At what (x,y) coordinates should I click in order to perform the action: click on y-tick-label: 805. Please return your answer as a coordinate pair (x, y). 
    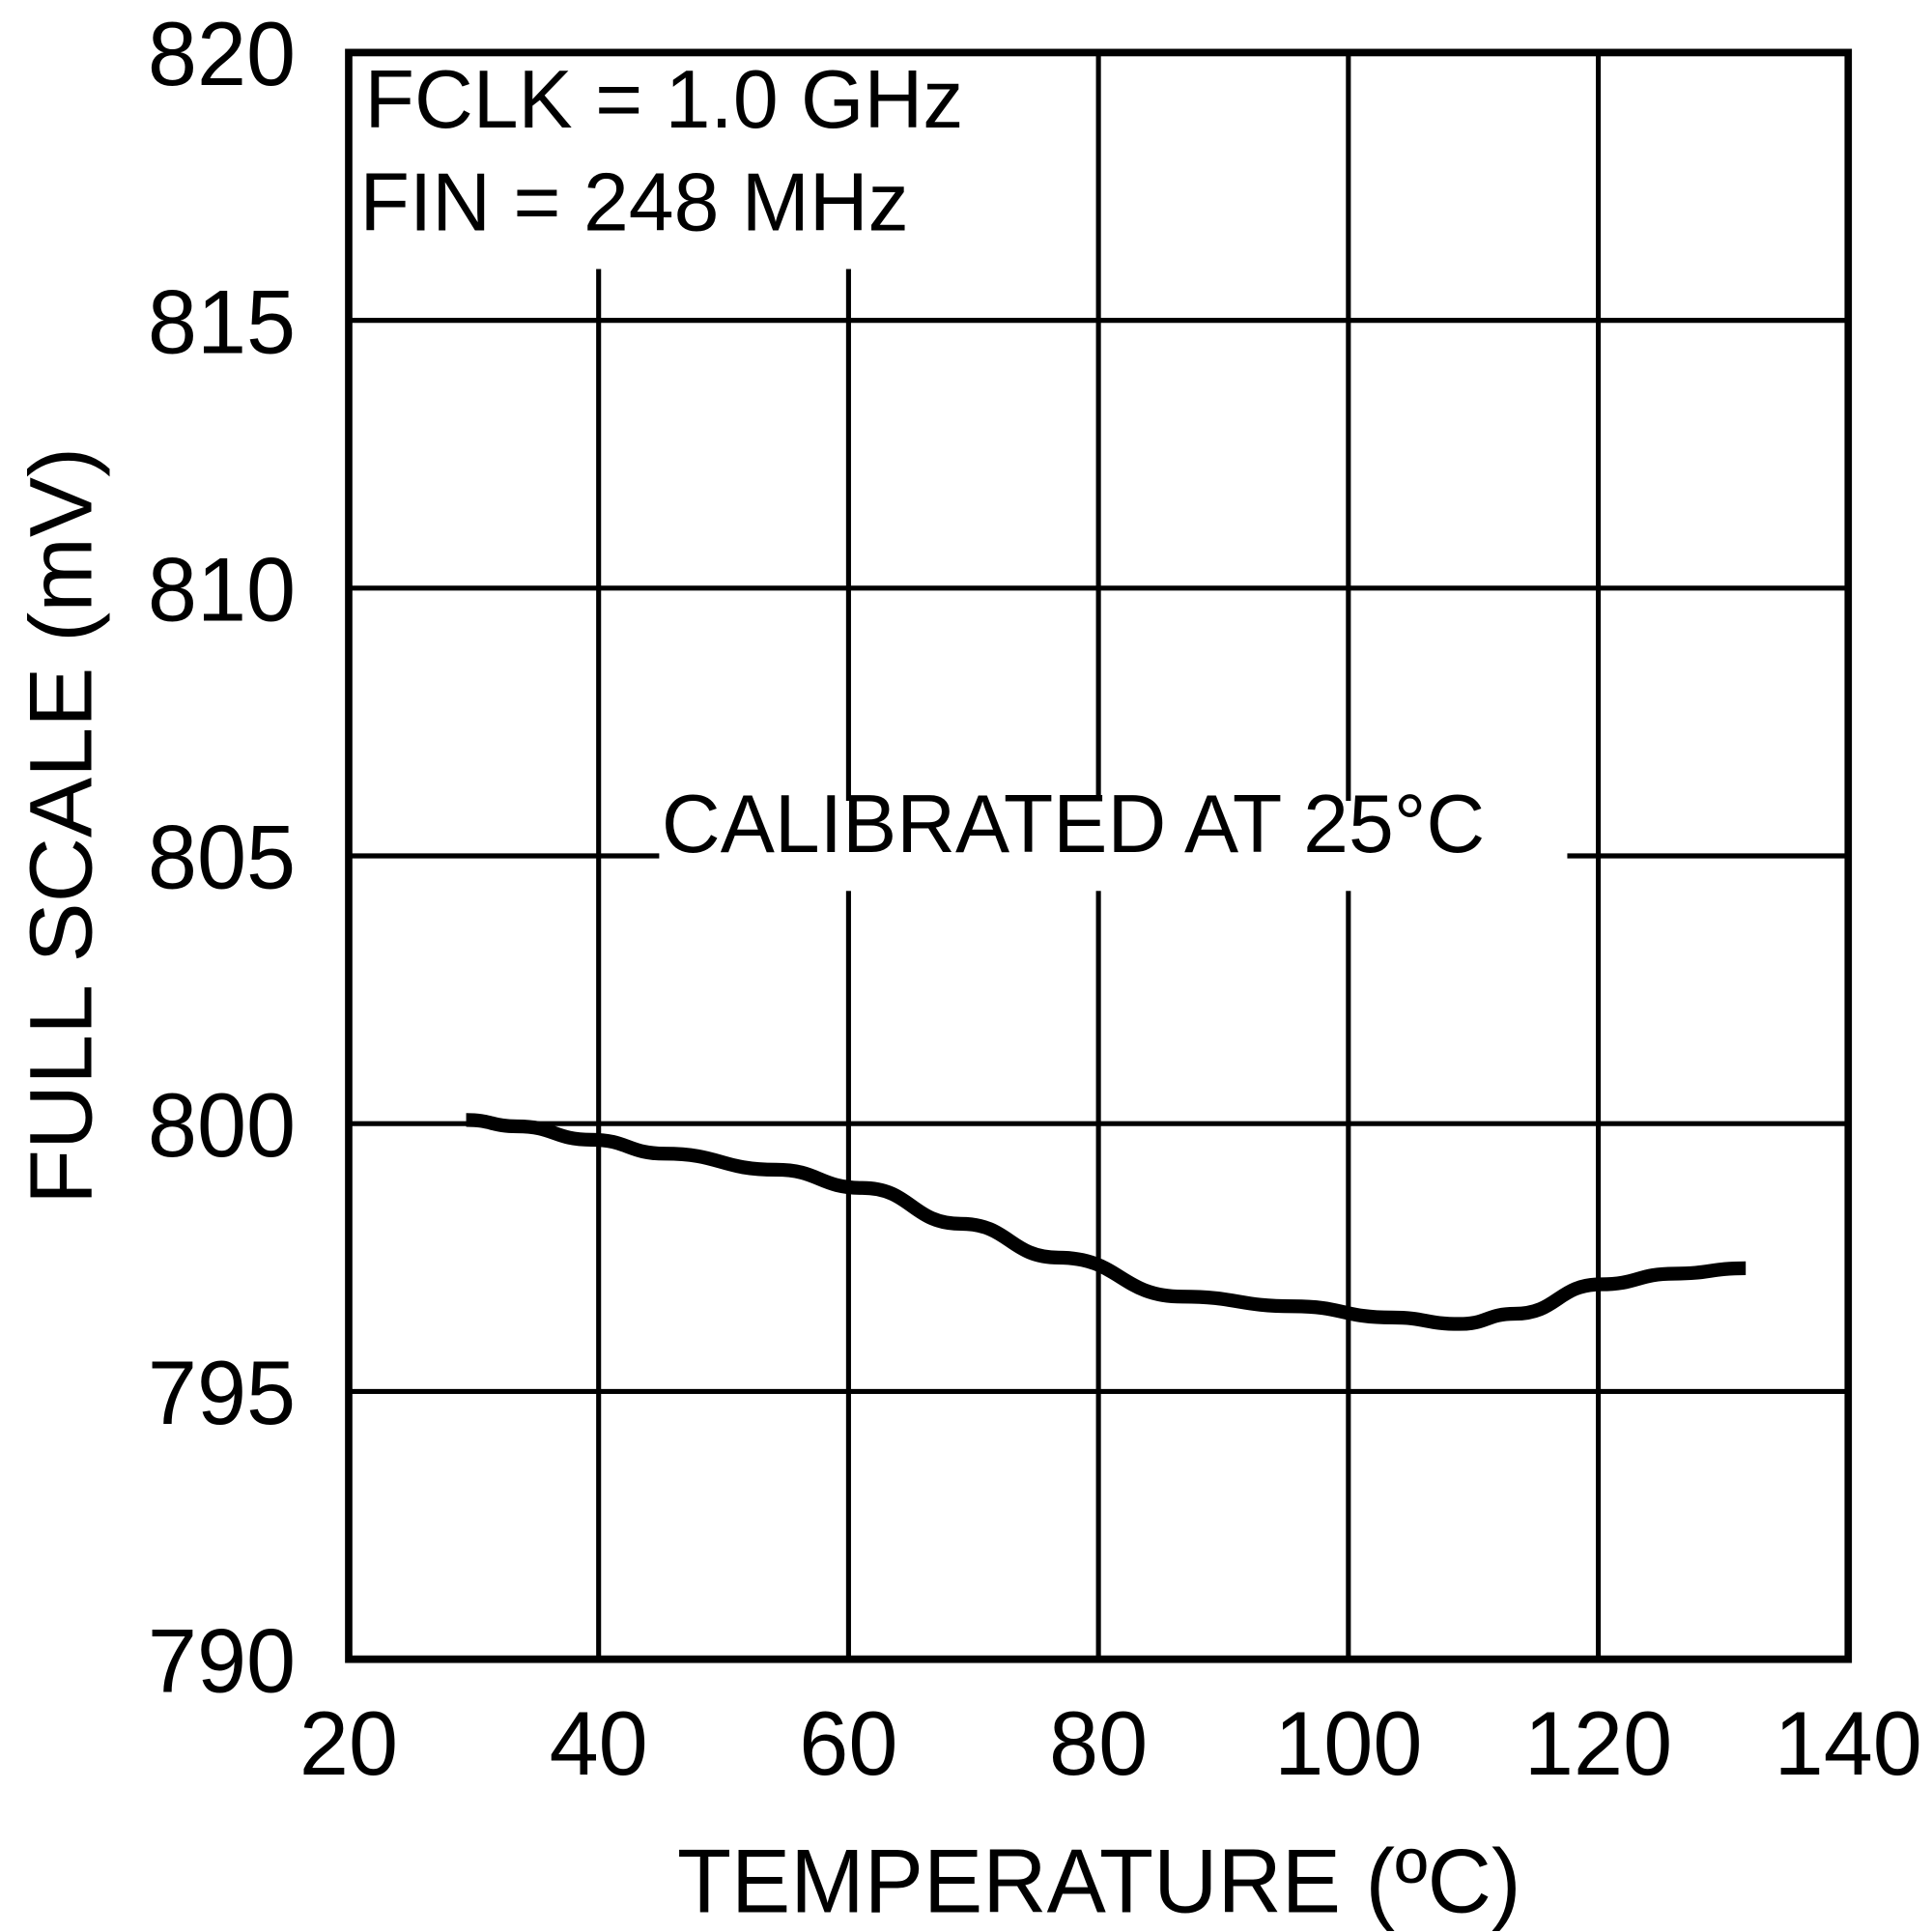
    Looking at the image, I should click on (222, 857).